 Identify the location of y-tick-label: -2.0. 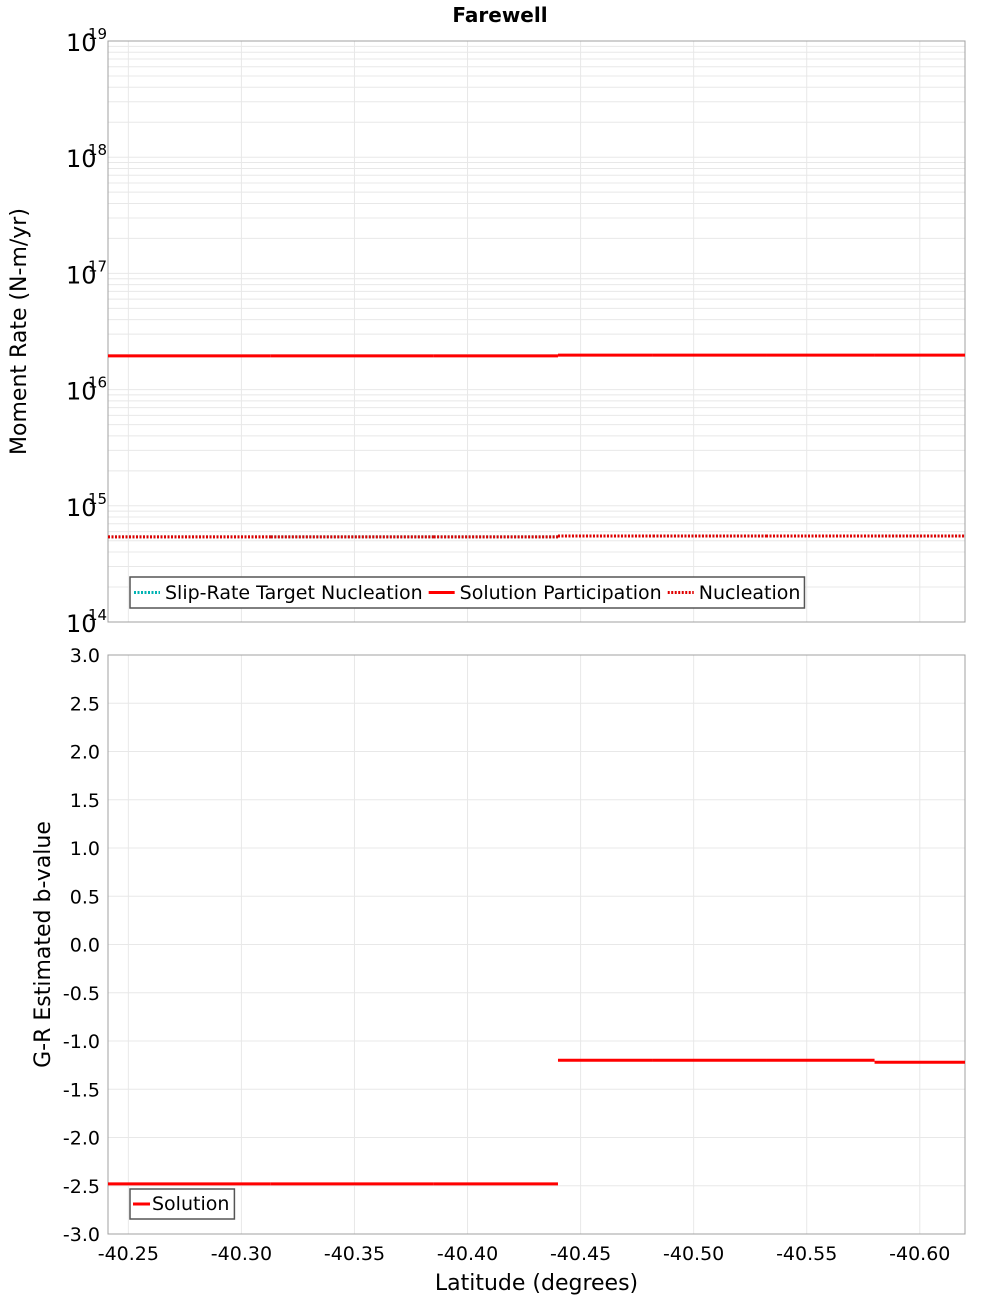
(81, 1139).